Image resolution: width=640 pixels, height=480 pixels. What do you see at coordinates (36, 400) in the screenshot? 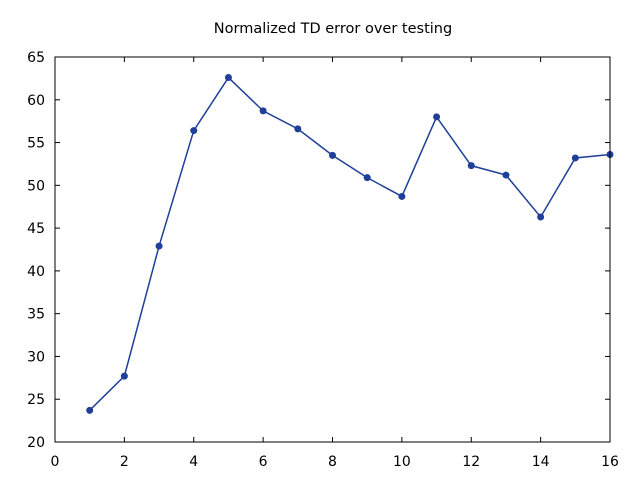
I see `y-tick-label: 25` at bounding box center [36, 400].